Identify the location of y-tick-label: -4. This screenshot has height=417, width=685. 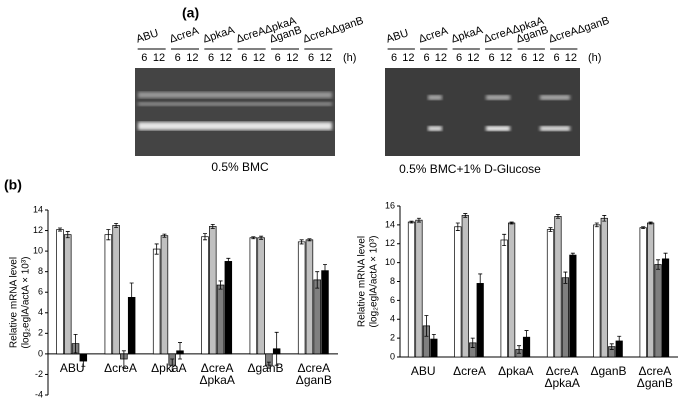
(39, 394).